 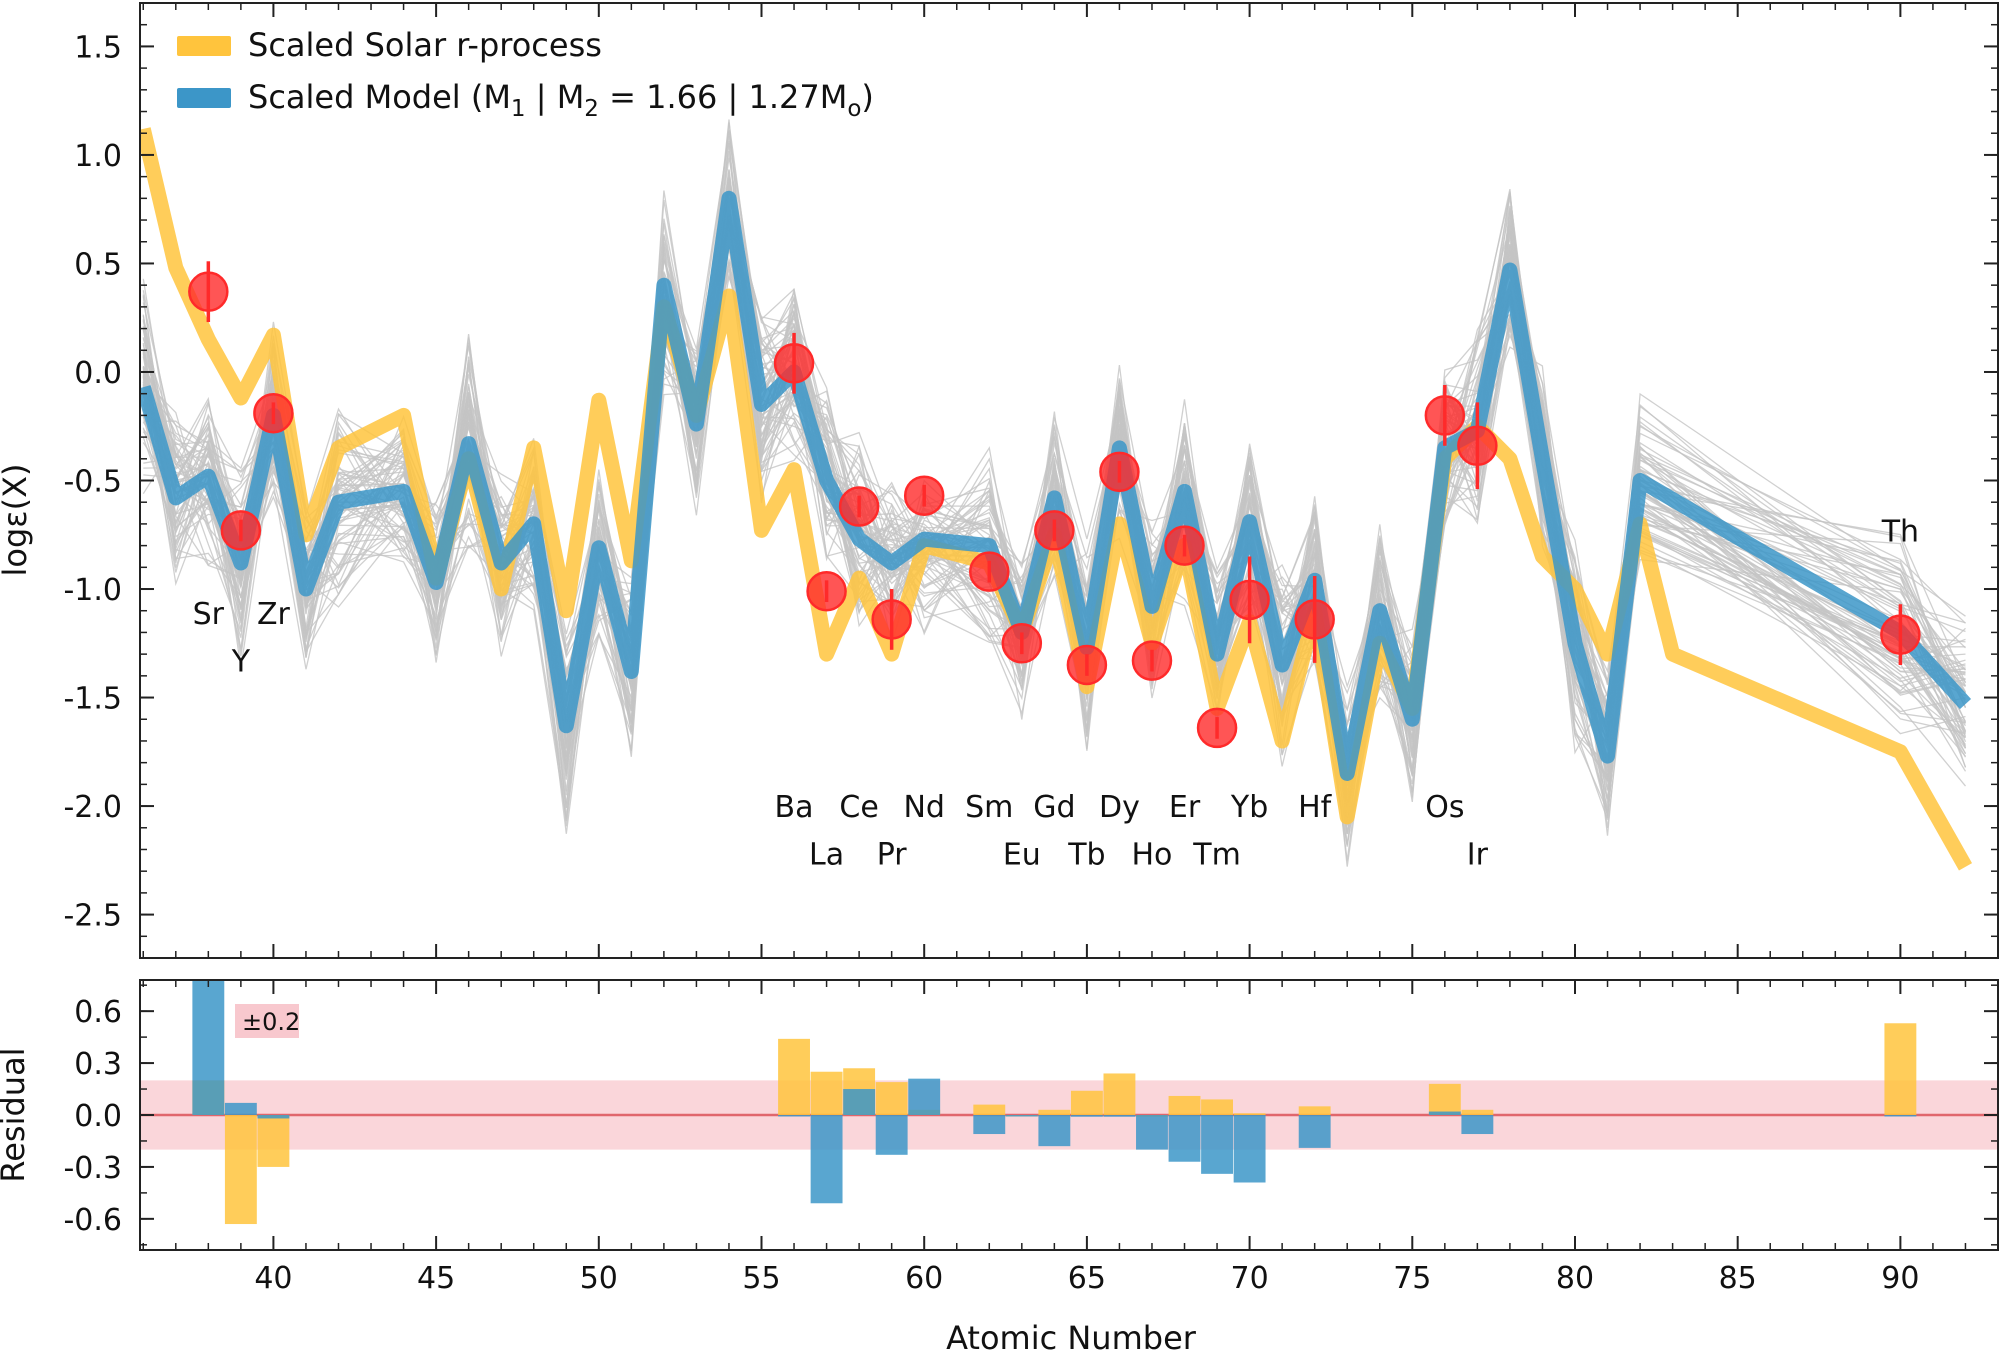 I want to click on band-label-background, so click(x=267, y=1021).